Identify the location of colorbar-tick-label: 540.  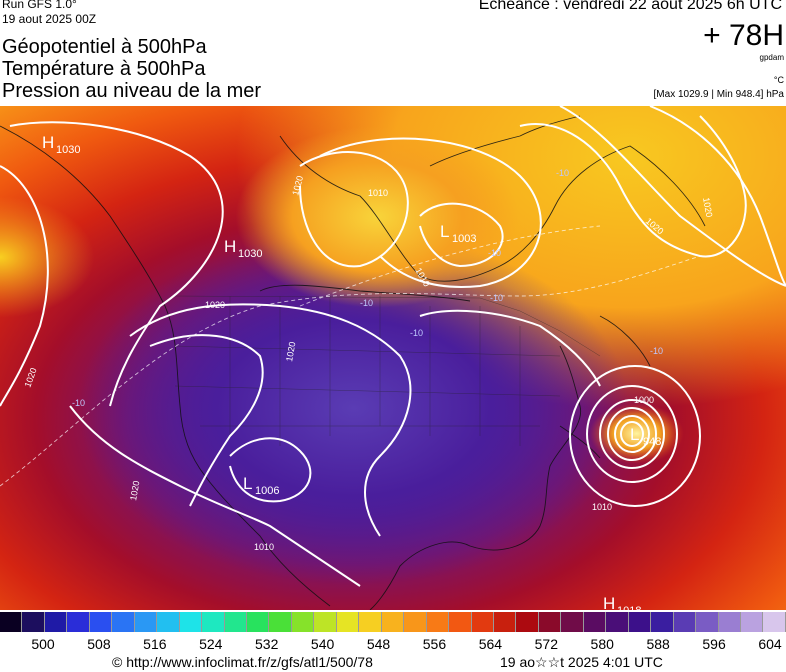
(322, 644).